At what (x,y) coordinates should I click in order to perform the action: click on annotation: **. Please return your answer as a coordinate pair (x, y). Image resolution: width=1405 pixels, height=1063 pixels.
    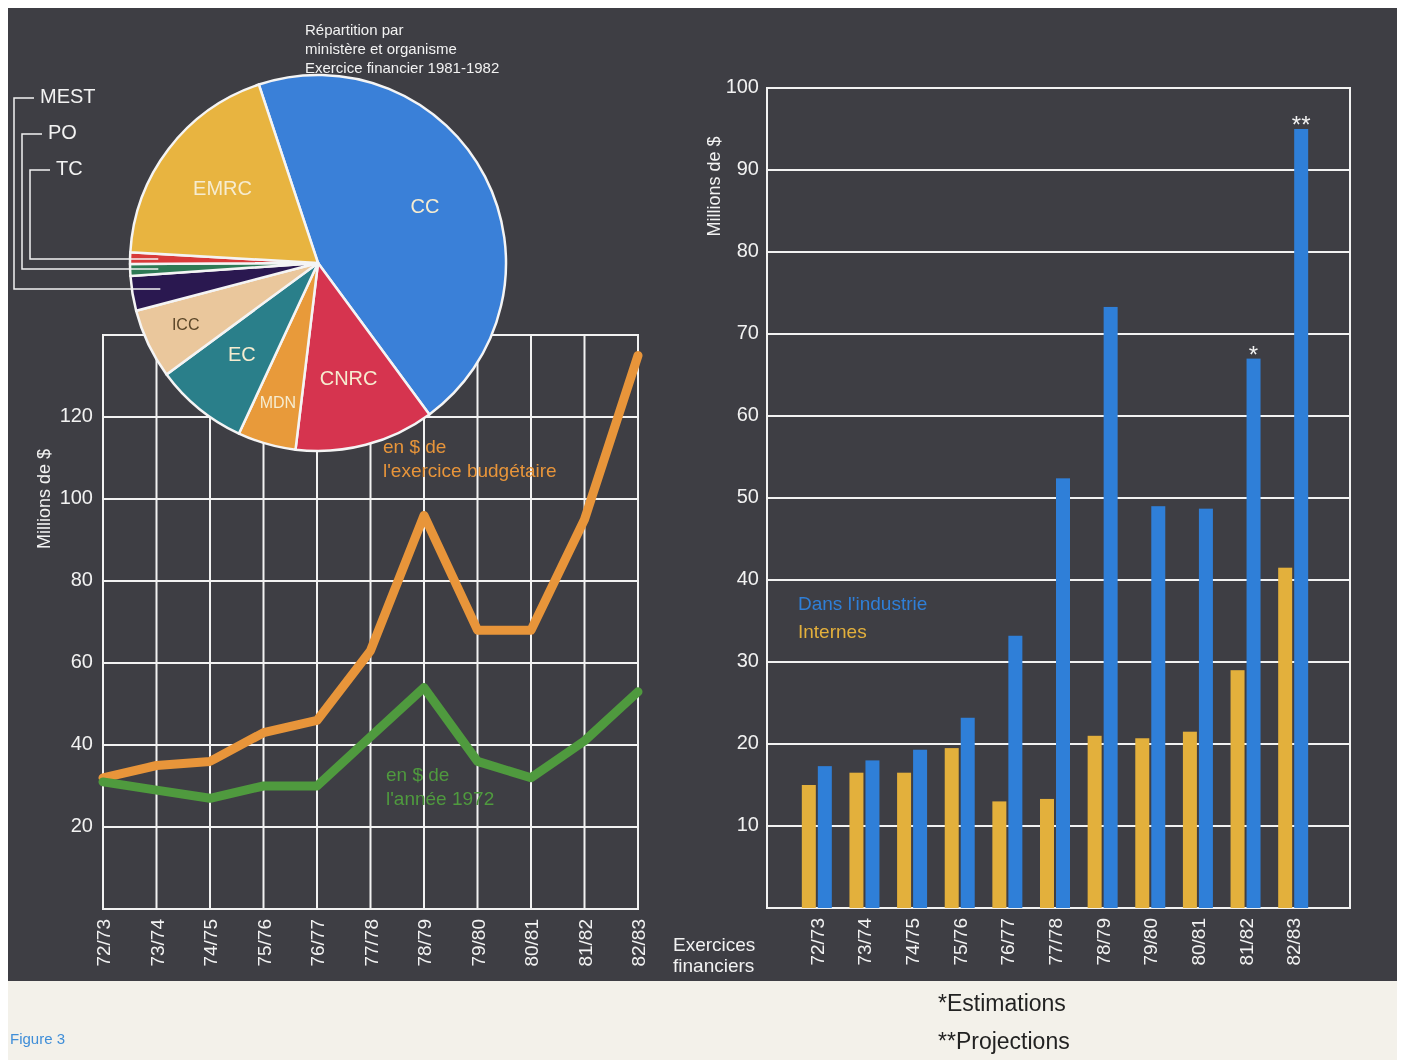
    Looking at the image, I should click on (1301, 124).